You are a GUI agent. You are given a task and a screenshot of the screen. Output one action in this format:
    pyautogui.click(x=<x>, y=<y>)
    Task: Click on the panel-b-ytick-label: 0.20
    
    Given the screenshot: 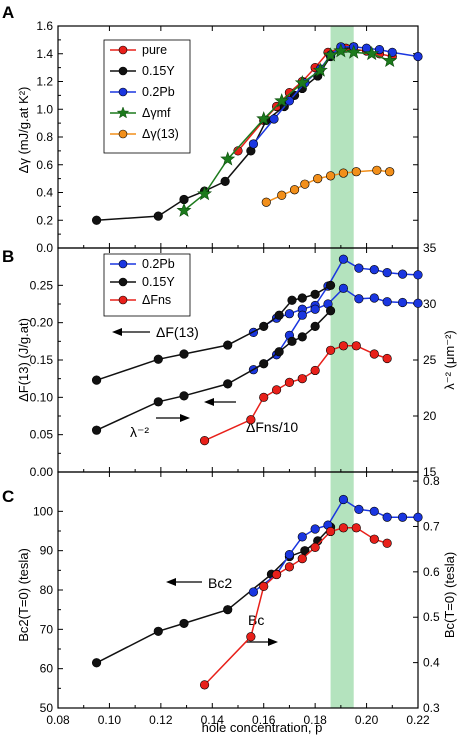 What is the action you would take?
    pyautogui.click(x=42, y=323)
    